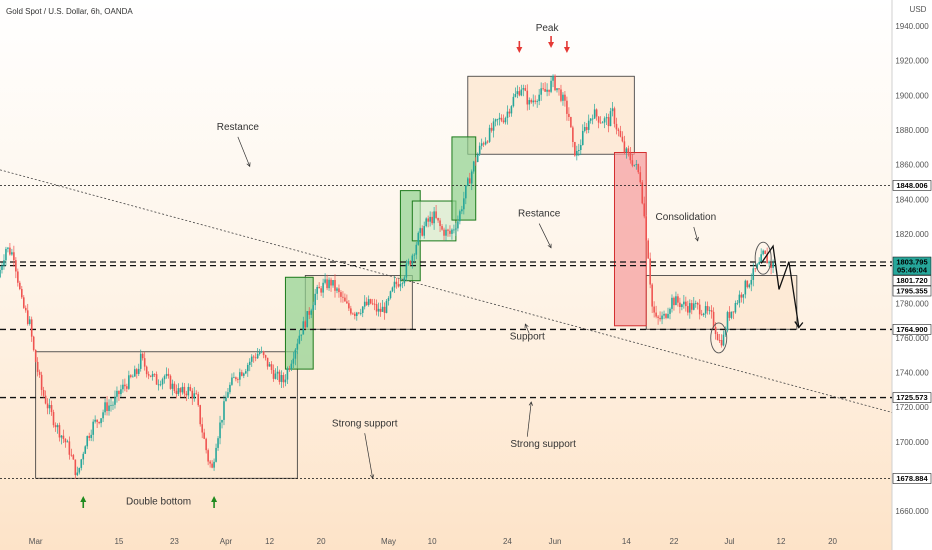  What do you see at coordinates (912, 199) in the screenshot?
I see `y-tick-label: 1840.000` at bounding box center [912, 199].